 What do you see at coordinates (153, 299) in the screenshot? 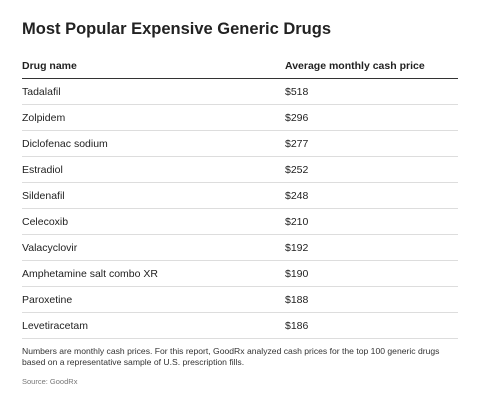
I see `drug-name: Paroxetine` at bounding box center [153, 299].